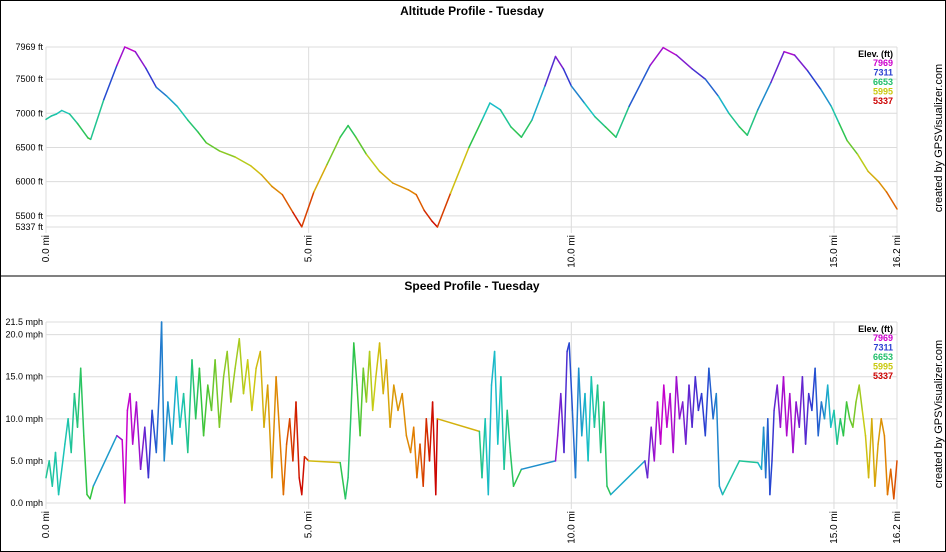 Image resolution: width=946 pixels, height=552 pixels. Describe the element at coordinates (471, 286) in the screenshot. I see `speed-title: Speed Profile - Tuesday` at that location.